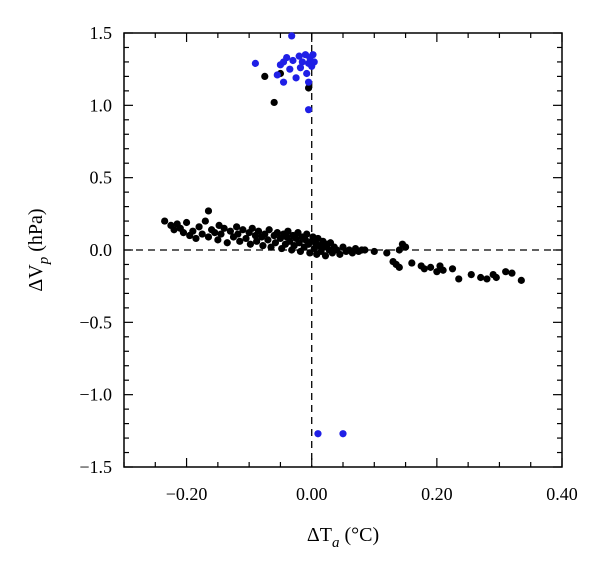 The height and width of the screenshot is (568, 600). I want to click on y-tick-label: 1.0, so click(101, 105).